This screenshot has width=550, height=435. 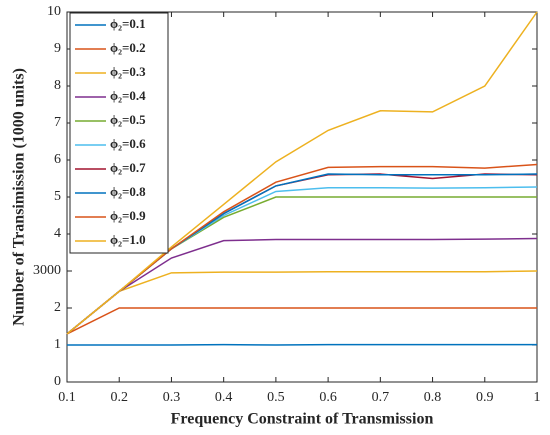 I want to click on x-tick-label: 0.6, so click(x=328, y=397).